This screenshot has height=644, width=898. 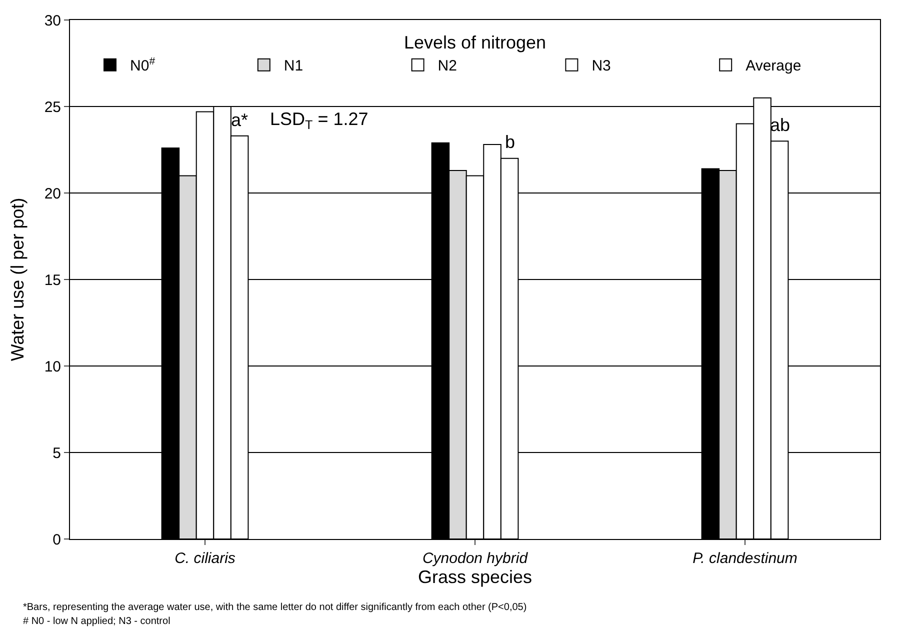 What do you see at coordinates (745, 558) in the screenshot?
I see `x-tick-label: P. clandestinum` at bounding box center [745, 558].